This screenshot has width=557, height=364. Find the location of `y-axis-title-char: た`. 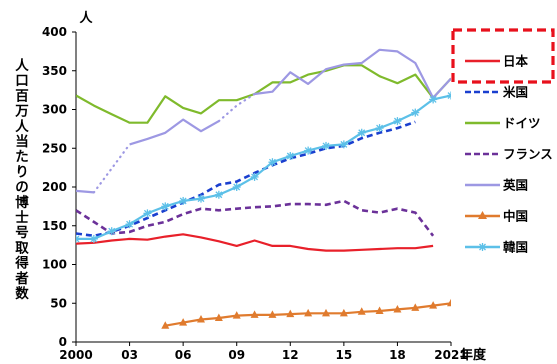

y-axis-title-char: た is located at coordinates (22, 157).